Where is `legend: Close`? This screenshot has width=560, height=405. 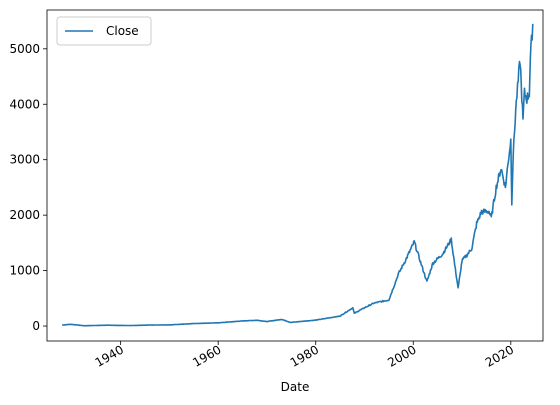
legend: Close is located at coordinates (104, 31).